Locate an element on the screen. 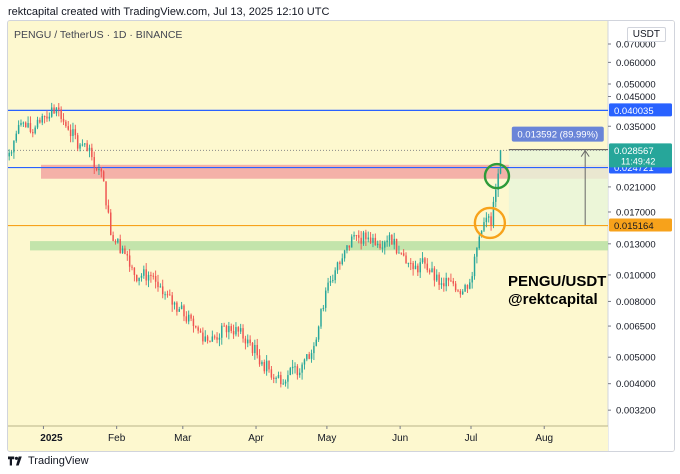 This screenshot has width=680, height=474. watermark-pair: PENGU/USDT is located at coordinates (557, 281).